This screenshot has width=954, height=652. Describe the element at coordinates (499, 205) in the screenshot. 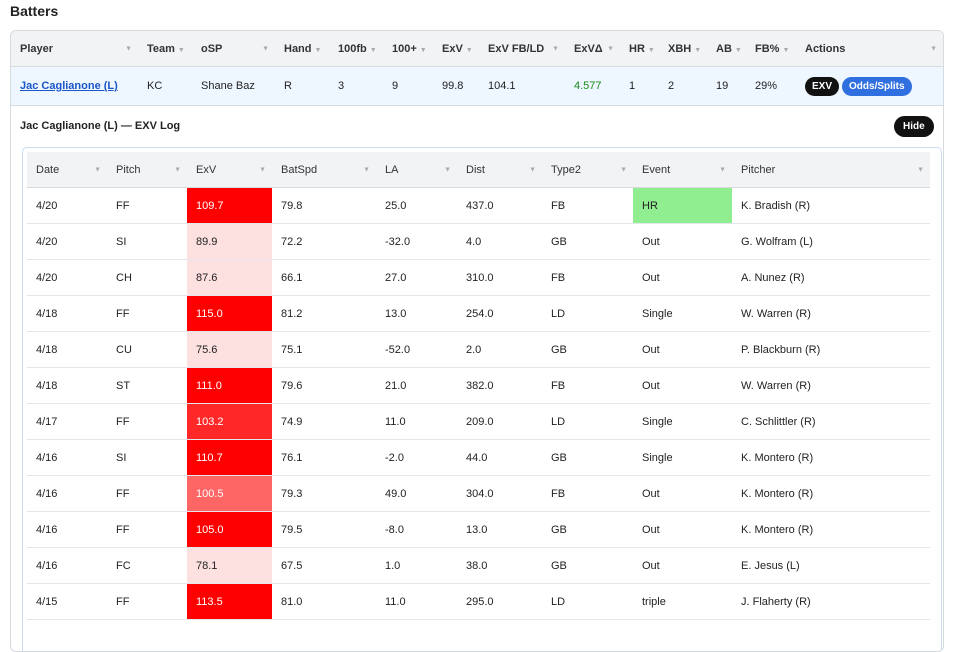

I see `cell: 437.0` at that location.